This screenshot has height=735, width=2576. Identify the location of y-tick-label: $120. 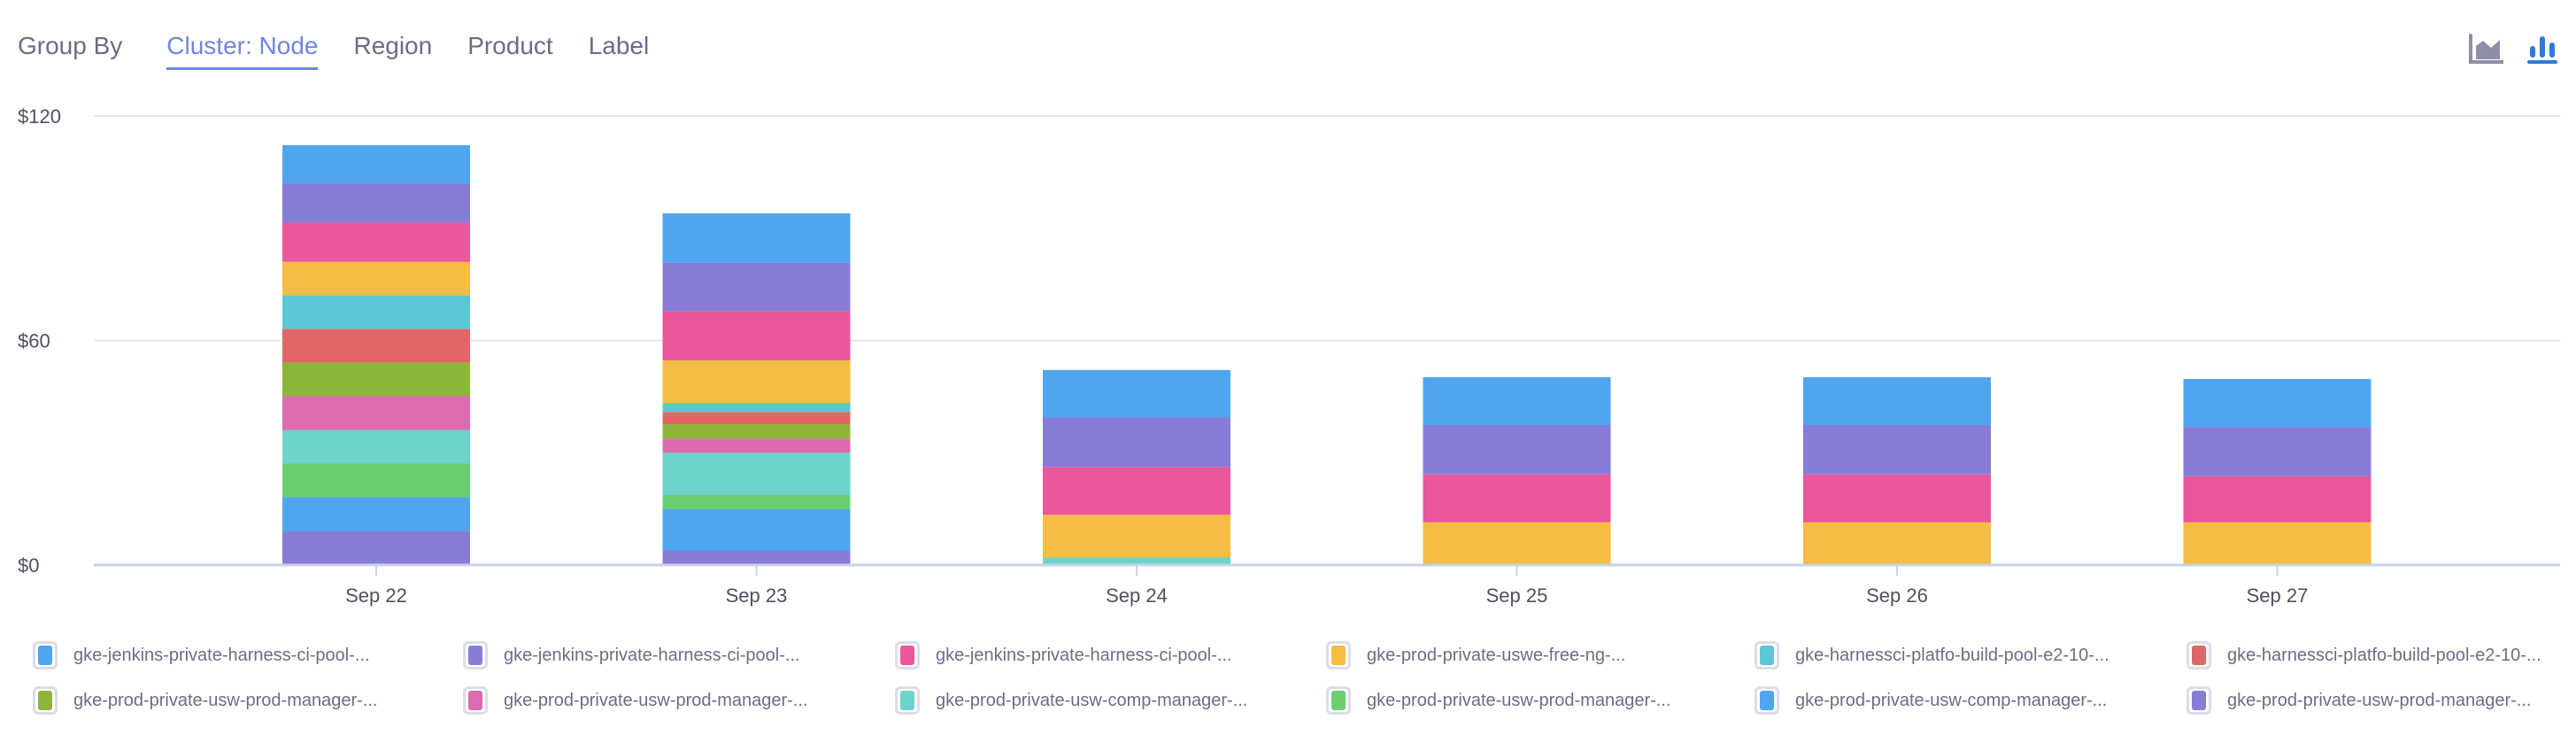
(39, 116).